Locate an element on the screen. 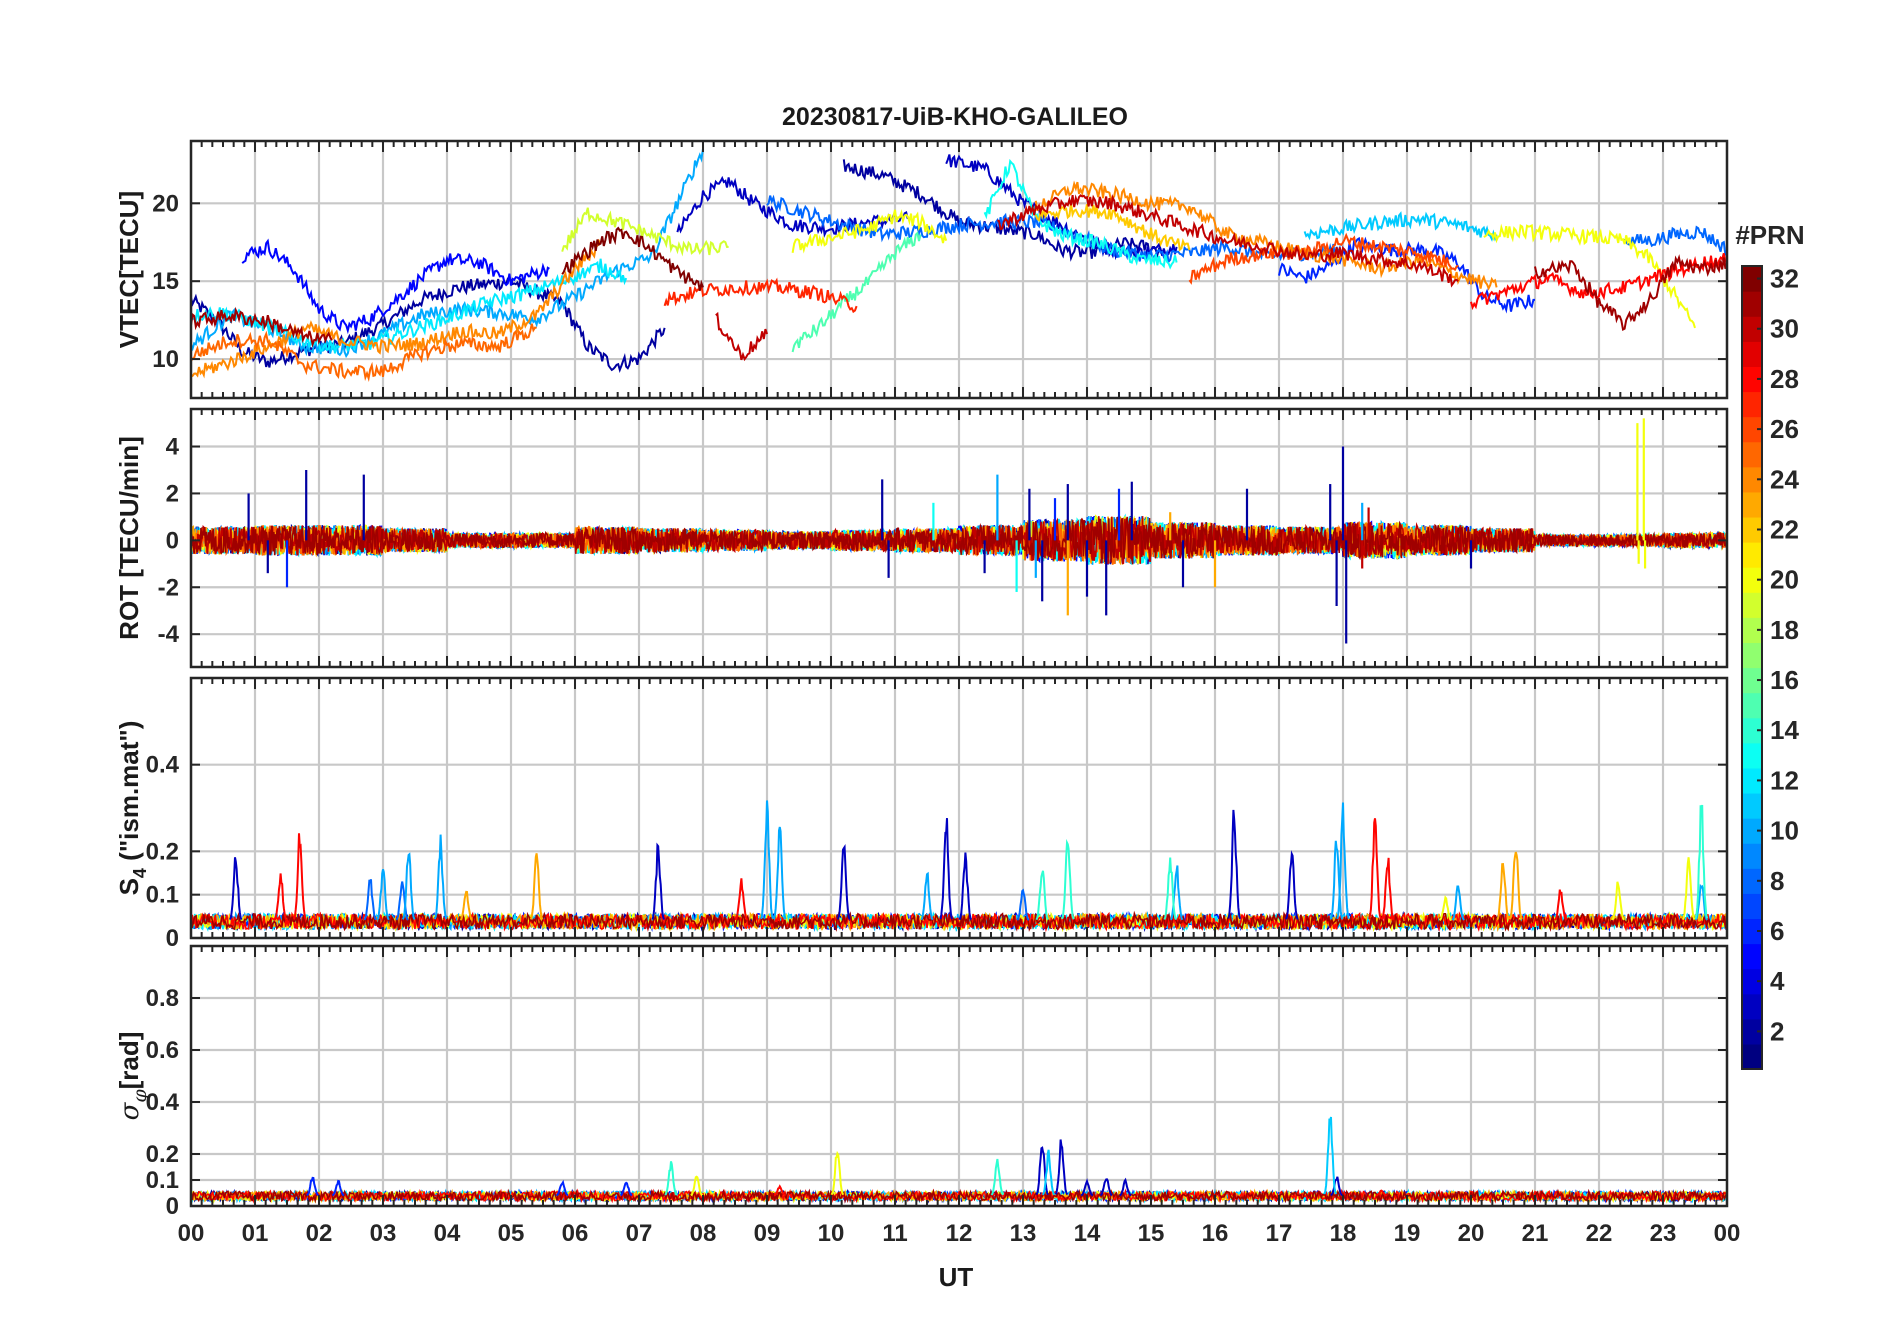 The image size is (1902, 1330). y-tick-label: 20 is located at coordinates (165, 203).